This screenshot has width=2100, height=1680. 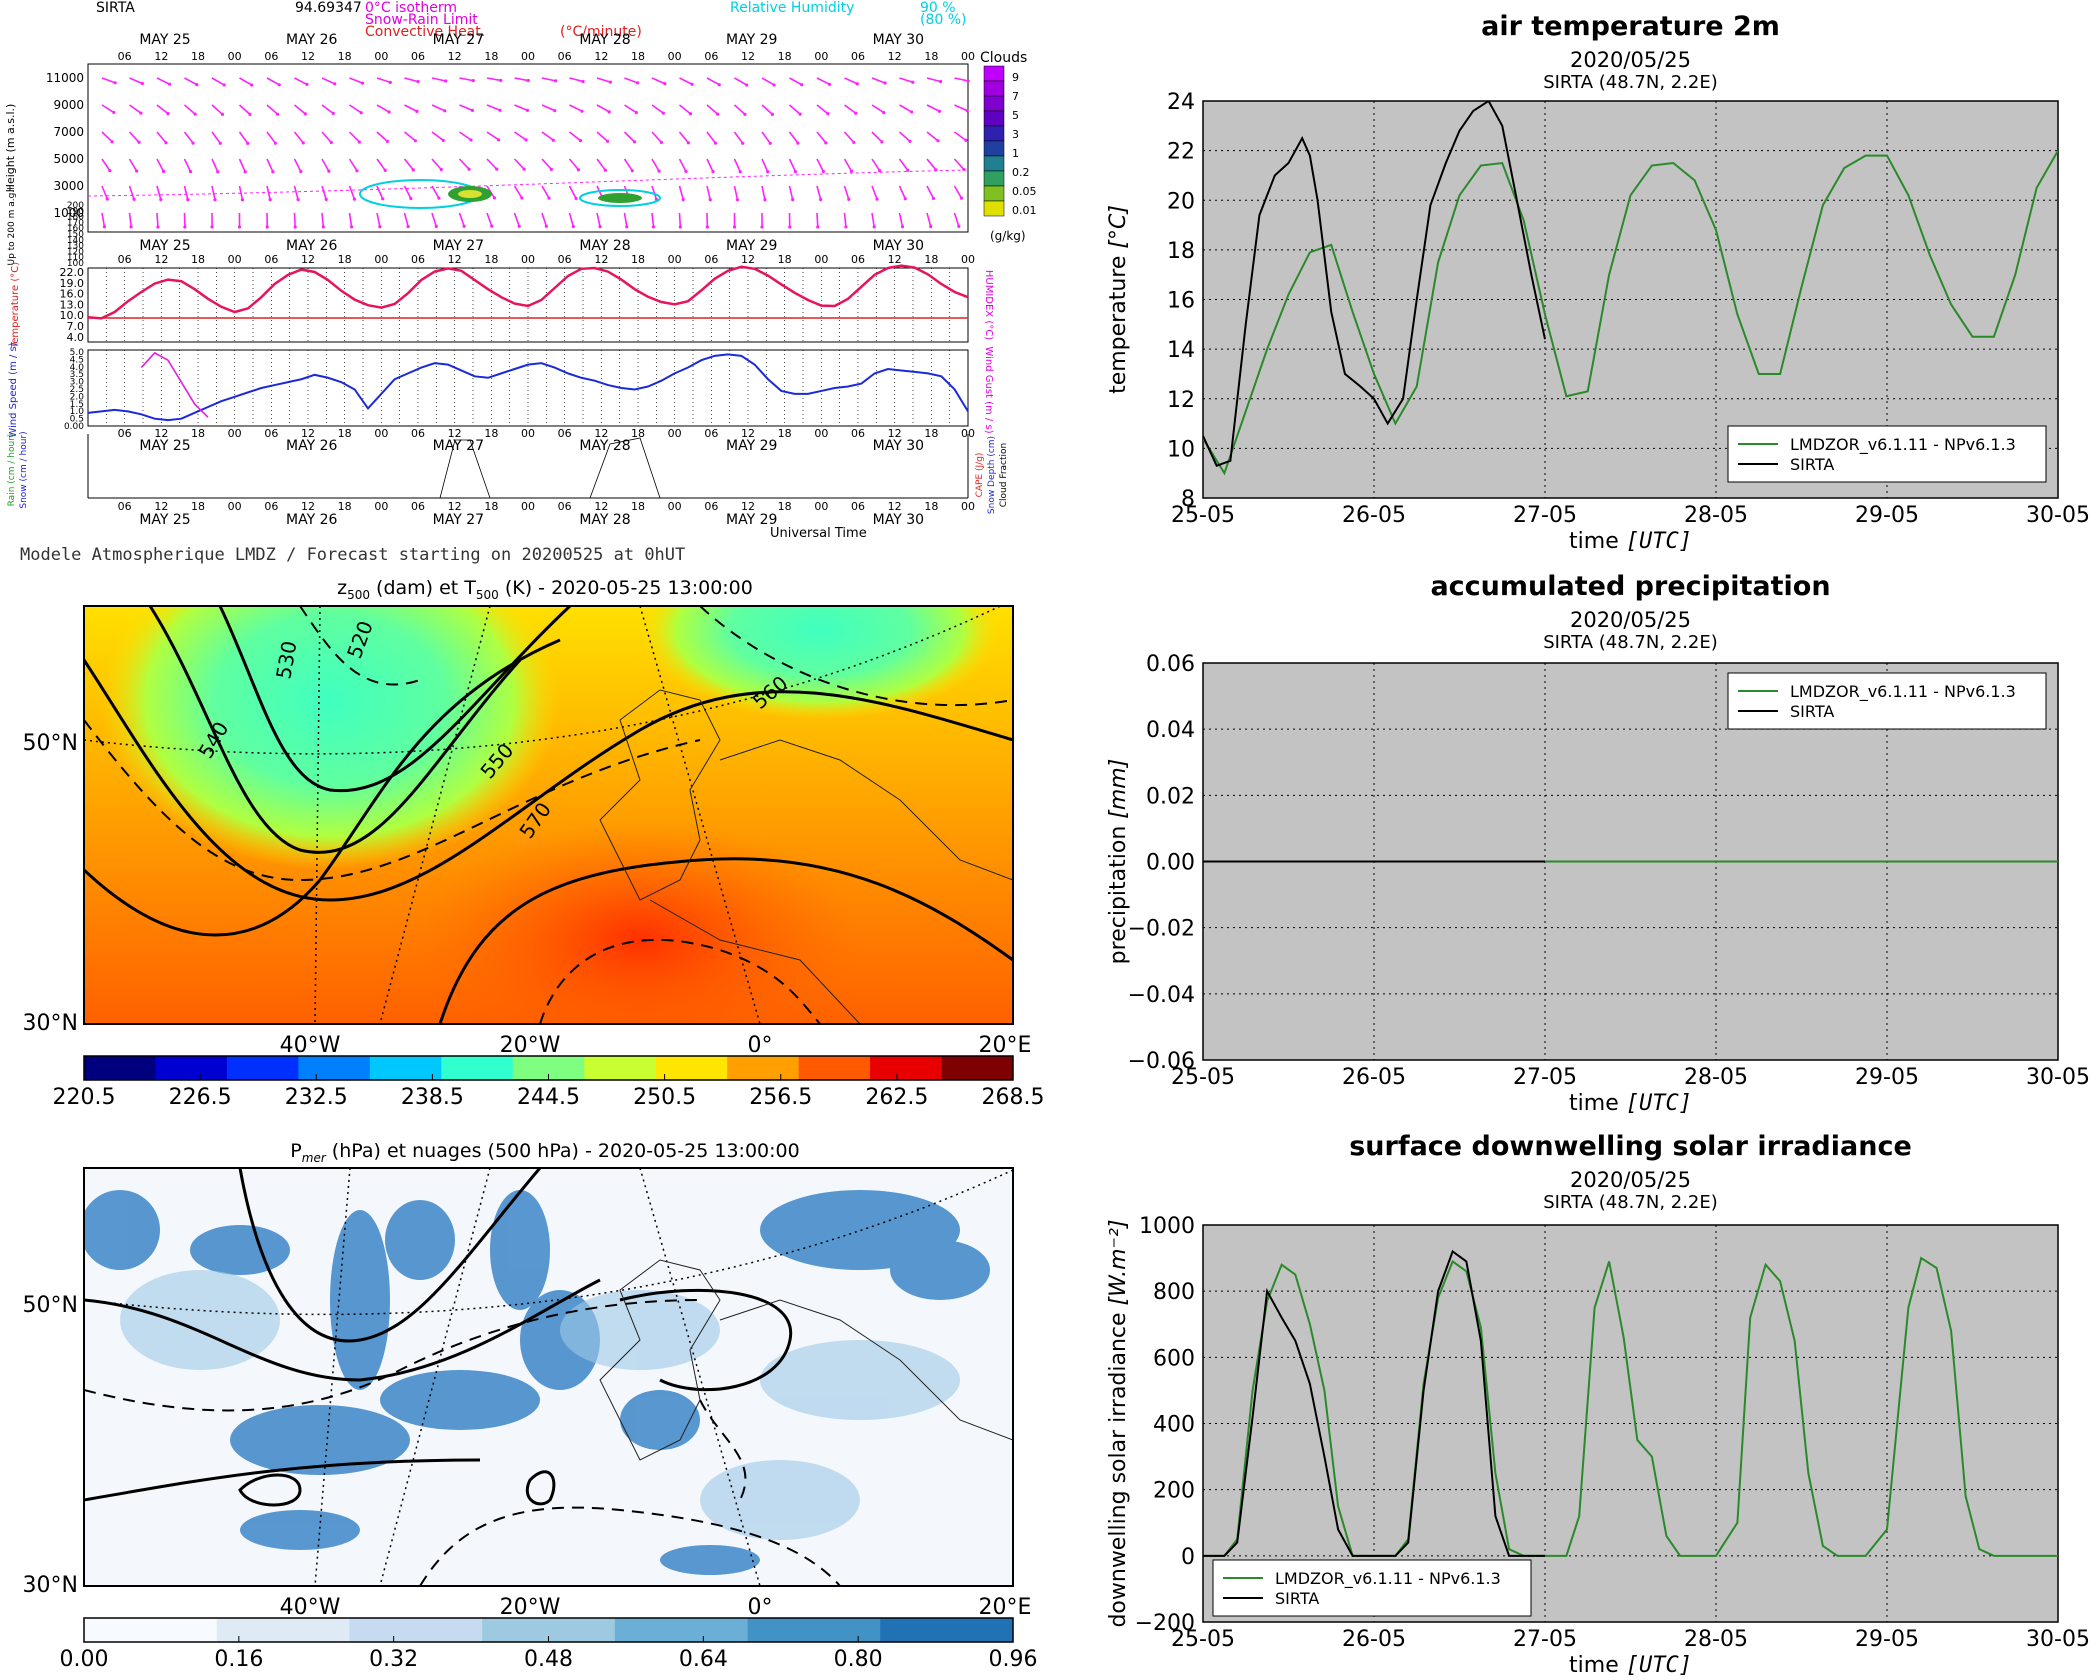 I want to click on x-tick-label: 28-05, so click(x=1716, y=1639).